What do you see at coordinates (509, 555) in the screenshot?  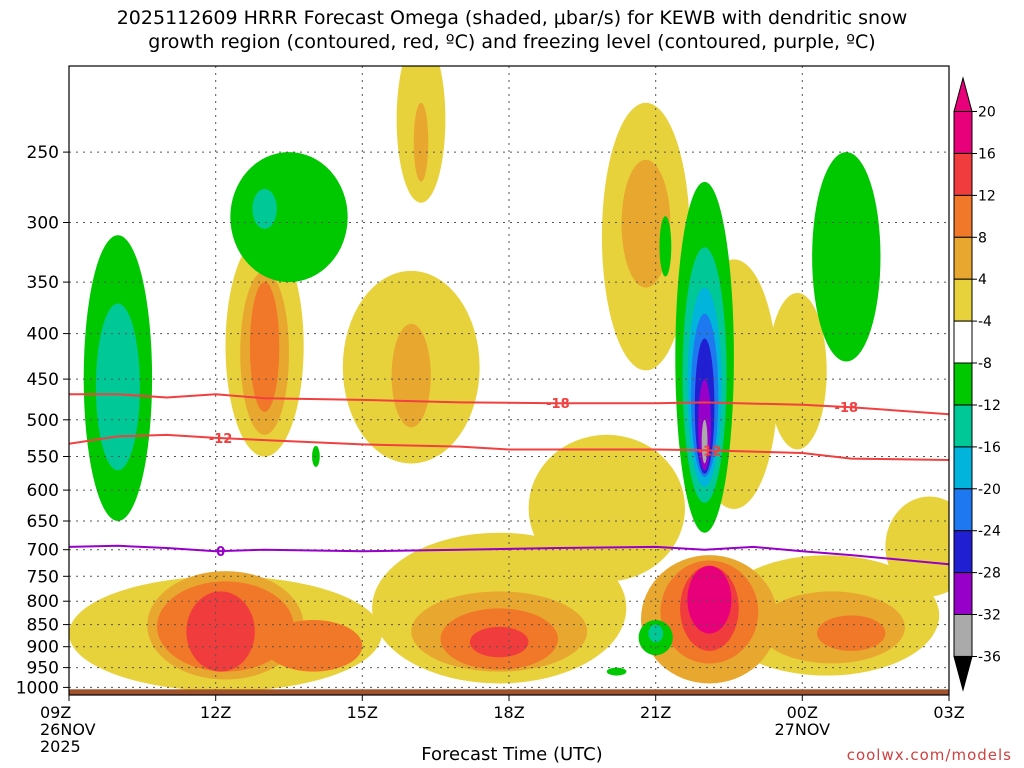 I see `contour-freezing-level` at bounding box center [509, 555].